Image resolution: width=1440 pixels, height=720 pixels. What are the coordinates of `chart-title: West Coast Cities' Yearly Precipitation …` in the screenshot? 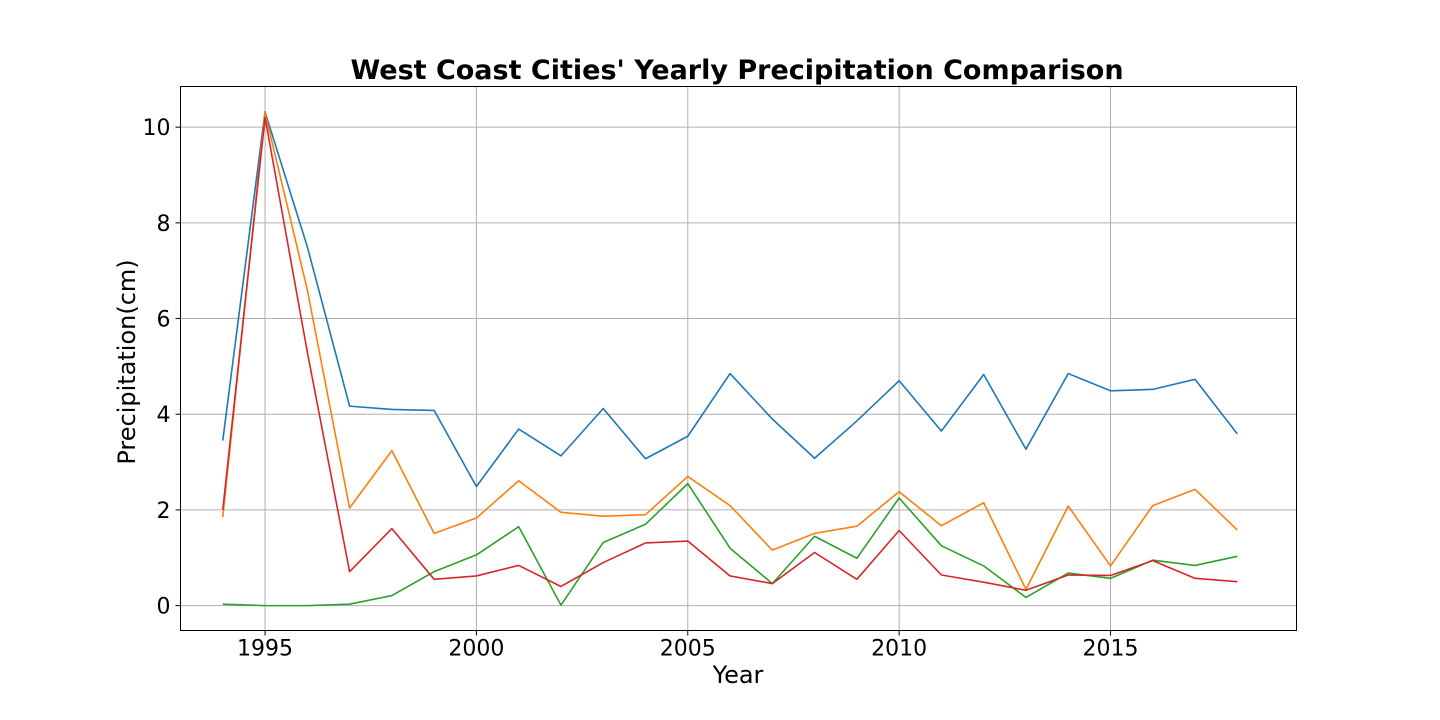 It's located at (736, 70).